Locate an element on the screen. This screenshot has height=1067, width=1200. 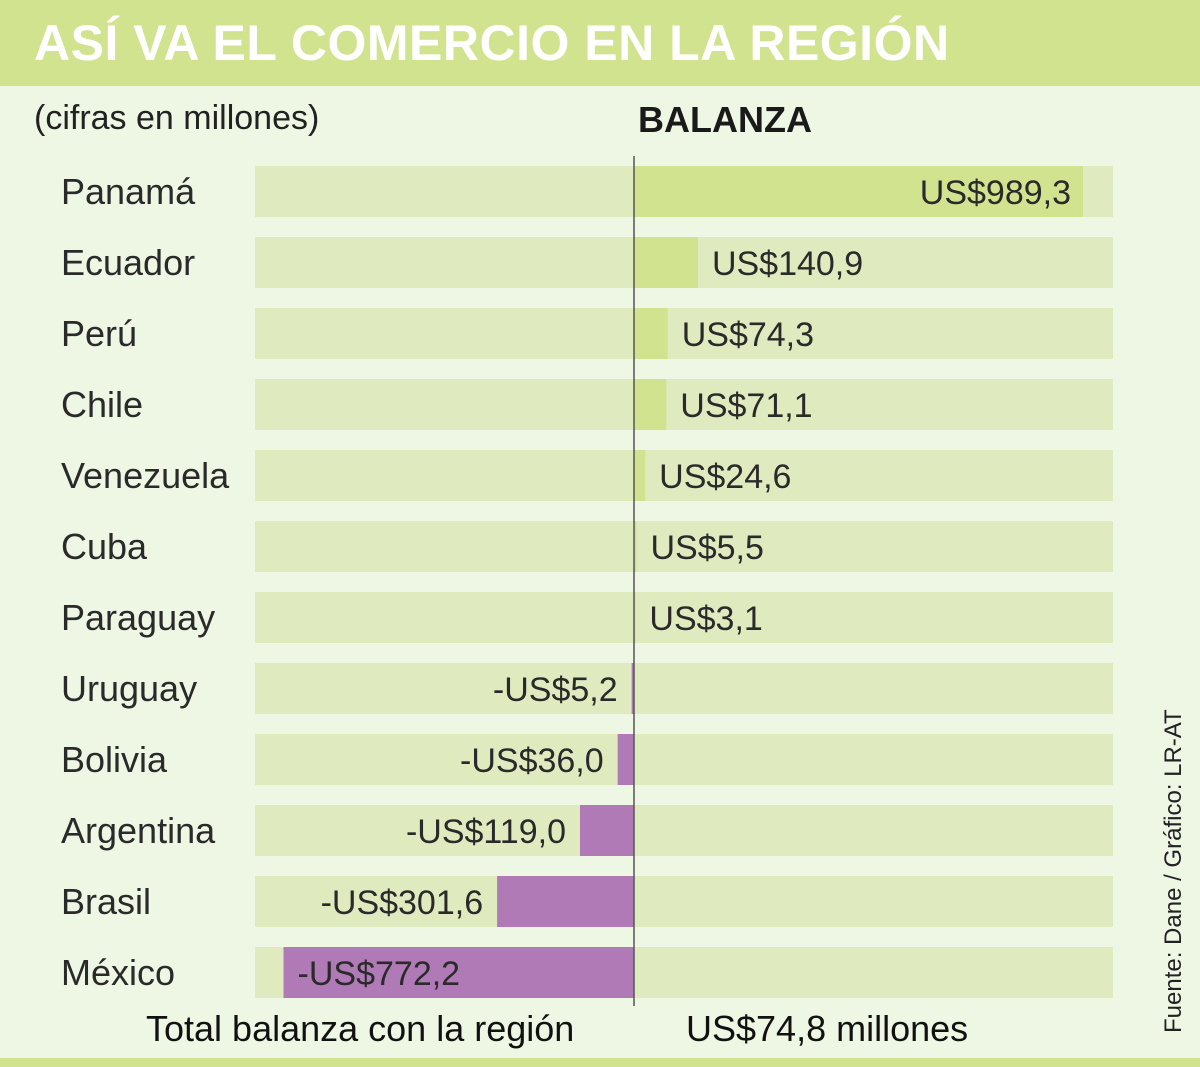
value-label: US$989,3 is located at coordinates (995, 193).